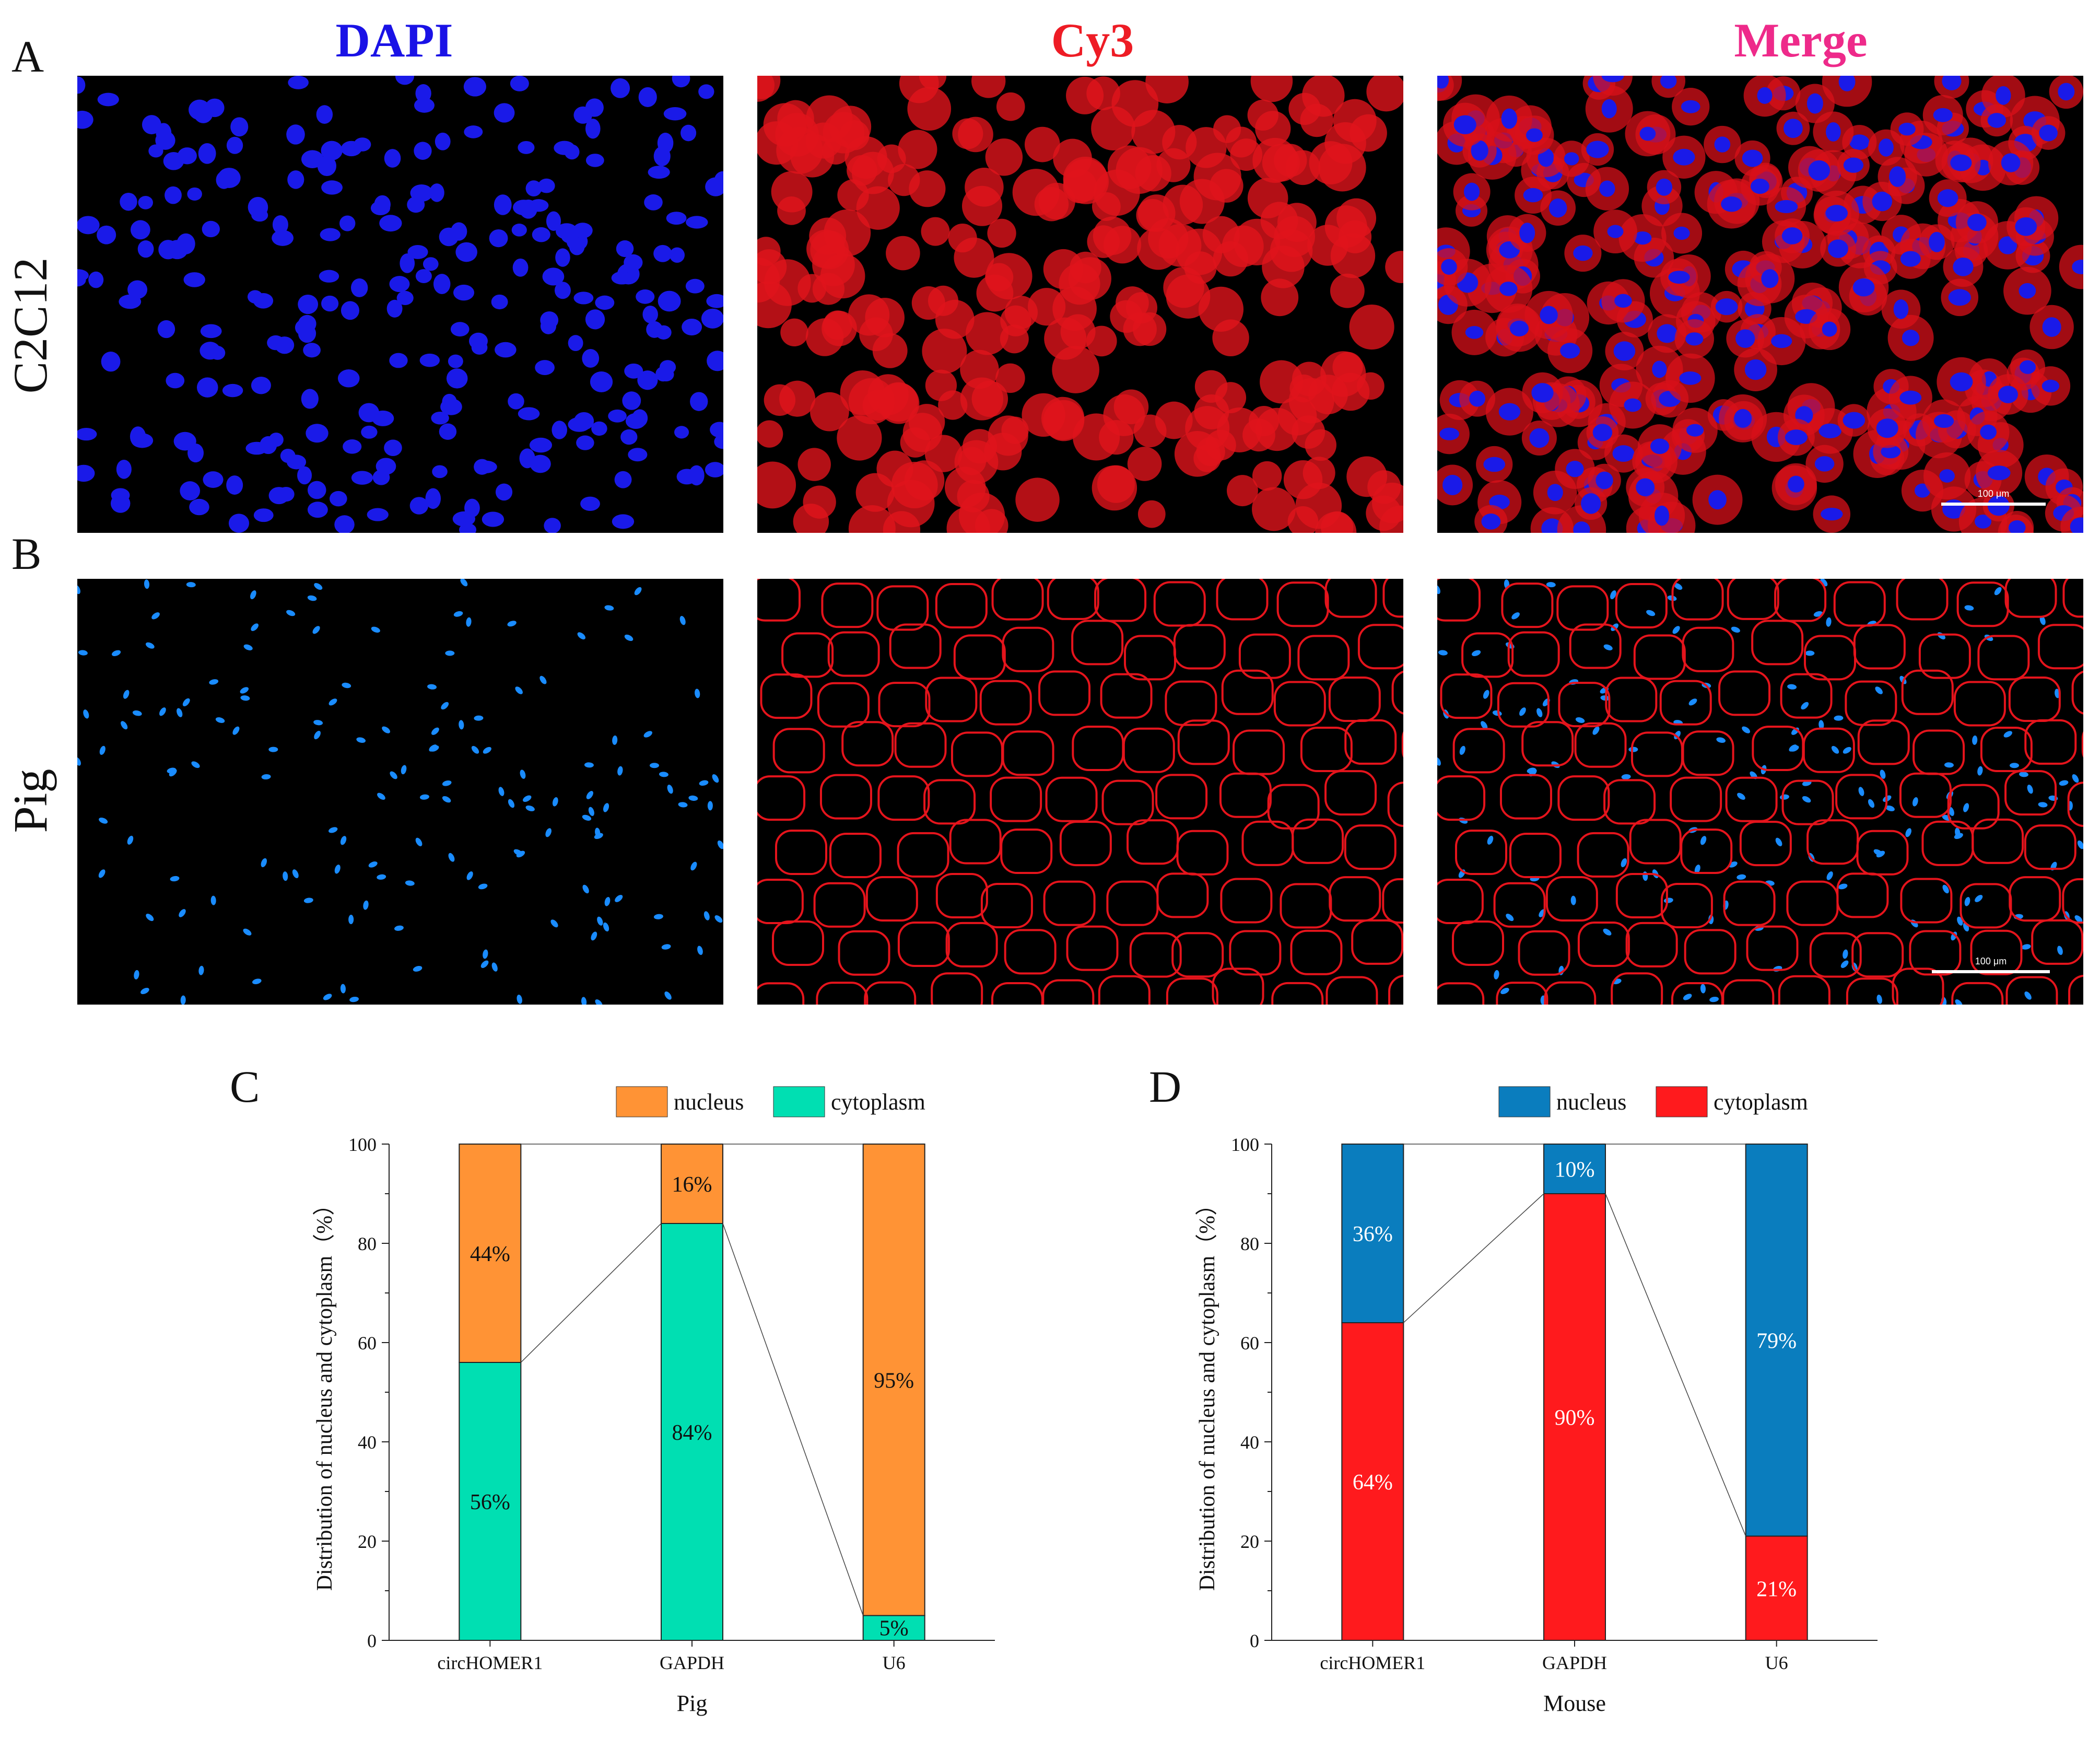  What do you see at coordinates (367, 1343) in the screenshot?
I see `pig-y-tick-label: 60` at bounding box center [367, 1343].